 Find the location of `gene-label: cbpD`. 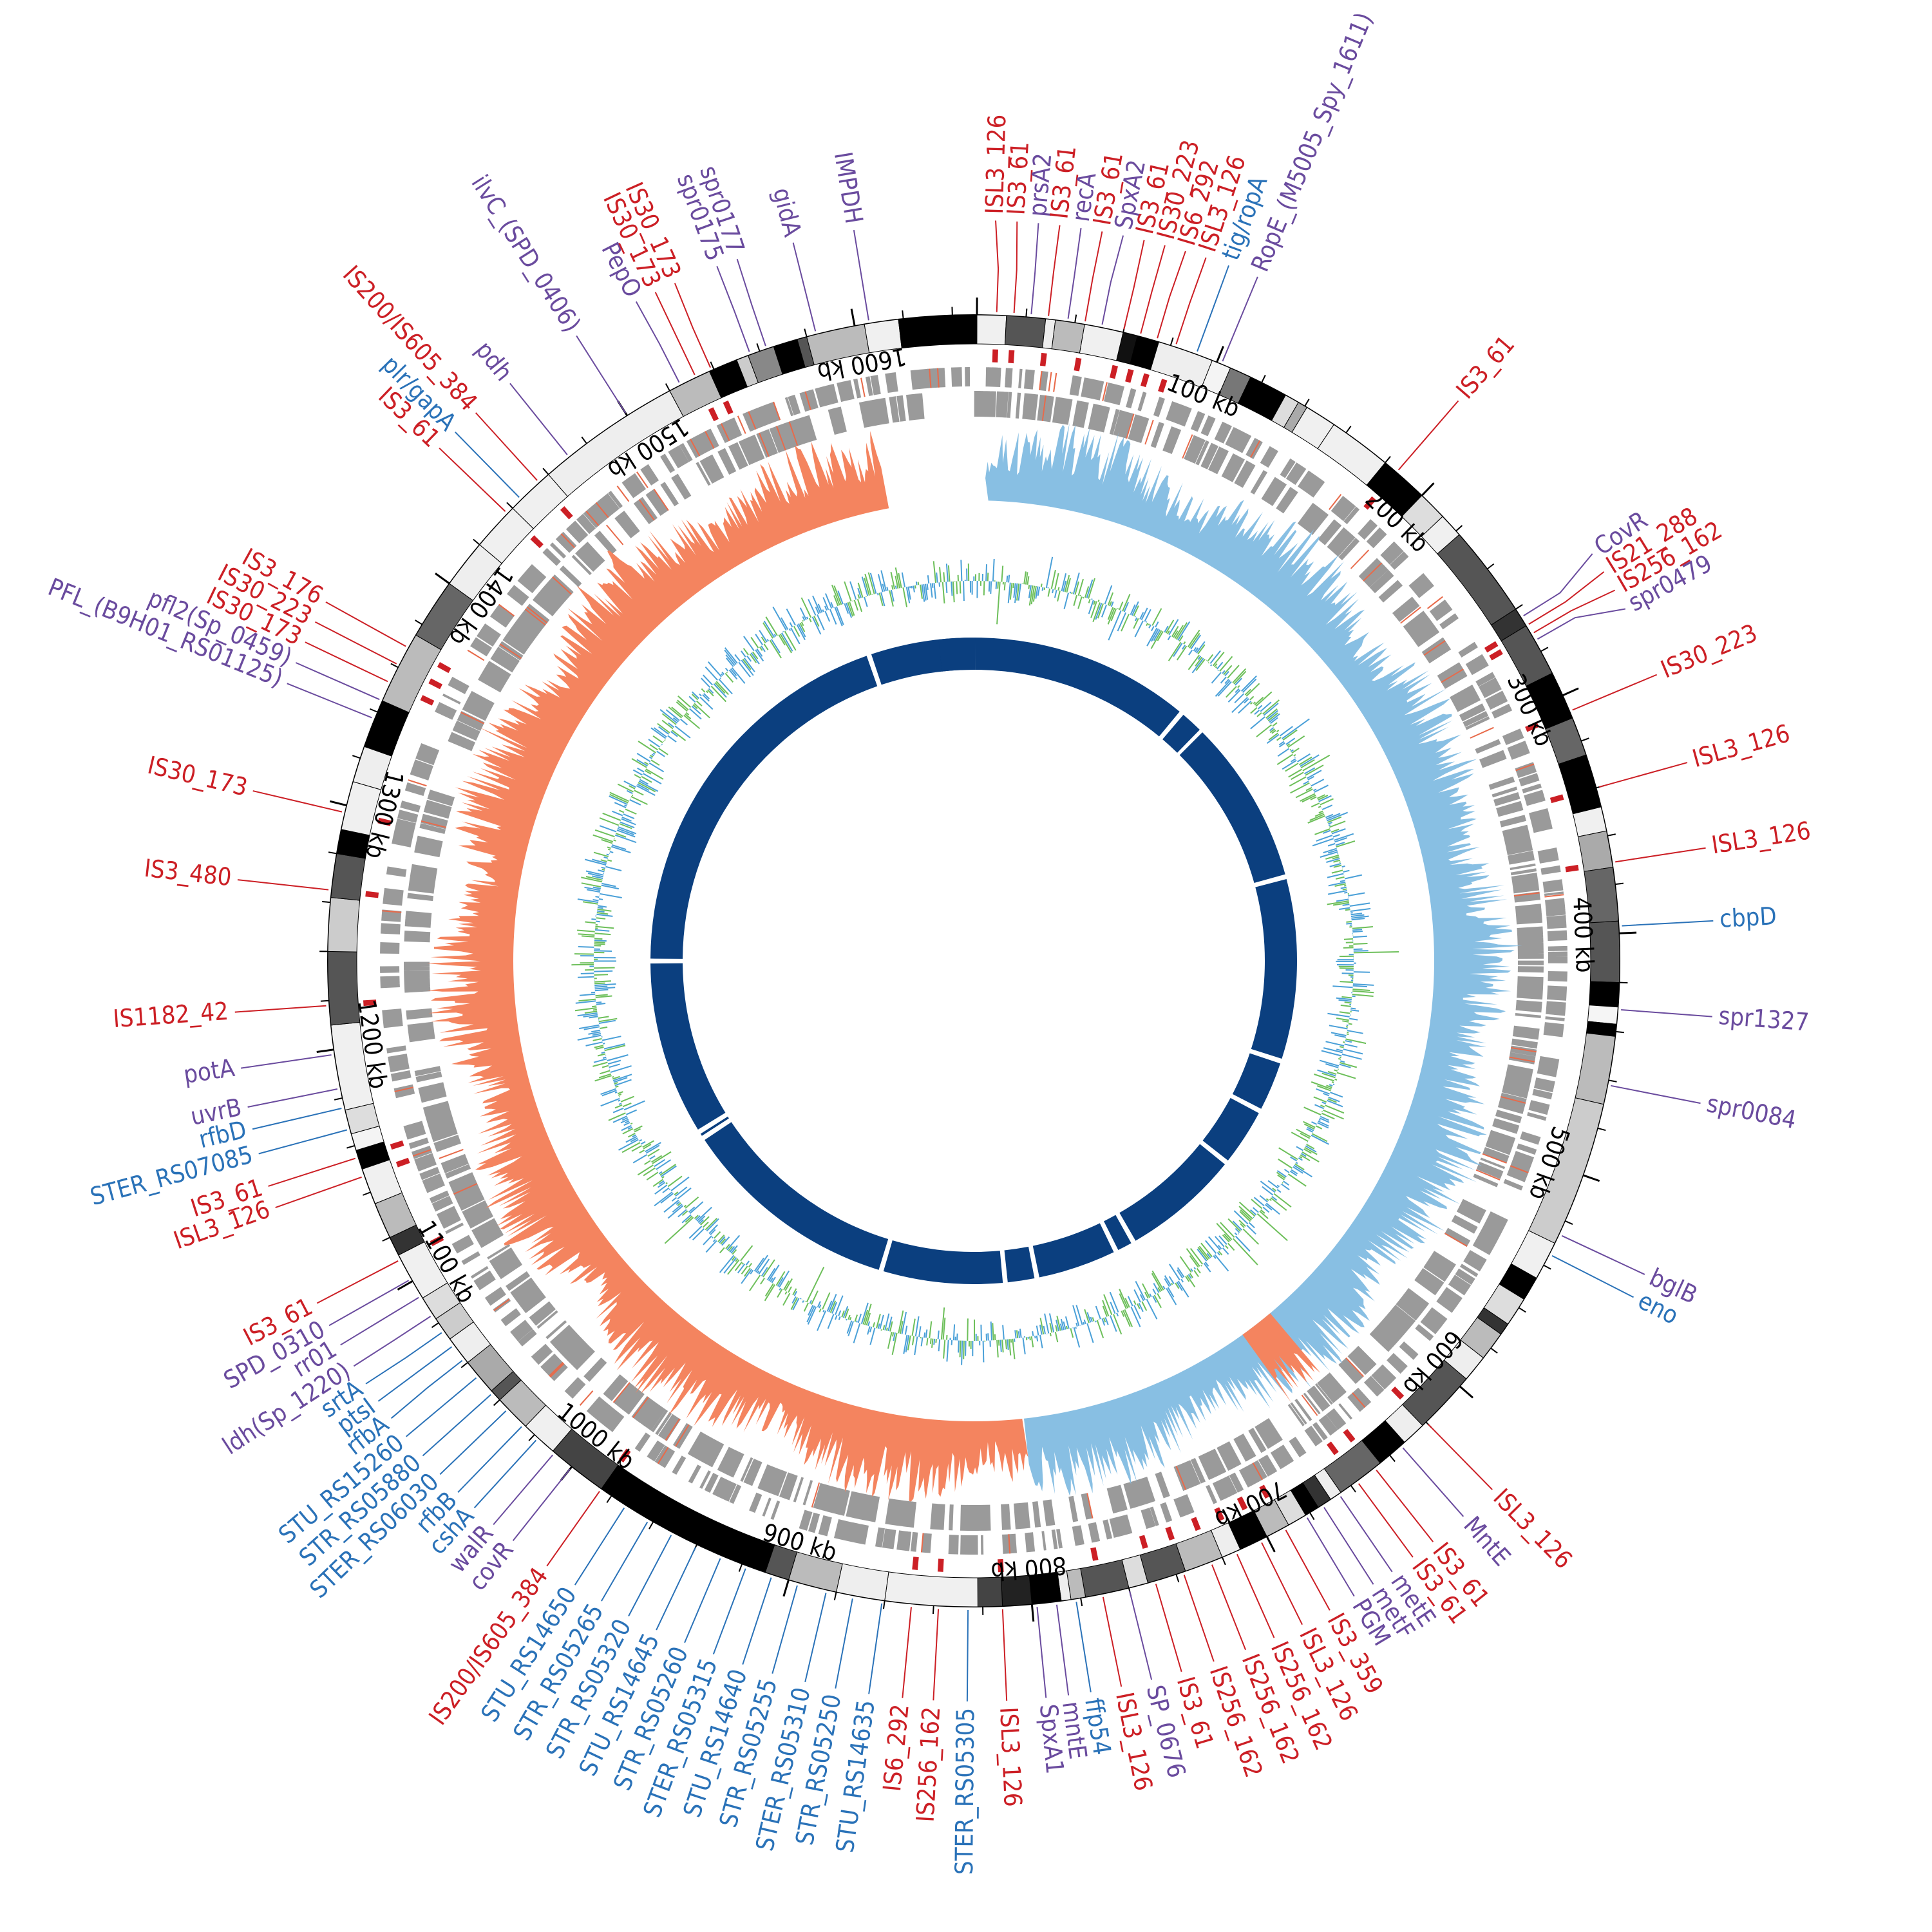

gene-label: cbpD is located at coordinates (1748, 917).